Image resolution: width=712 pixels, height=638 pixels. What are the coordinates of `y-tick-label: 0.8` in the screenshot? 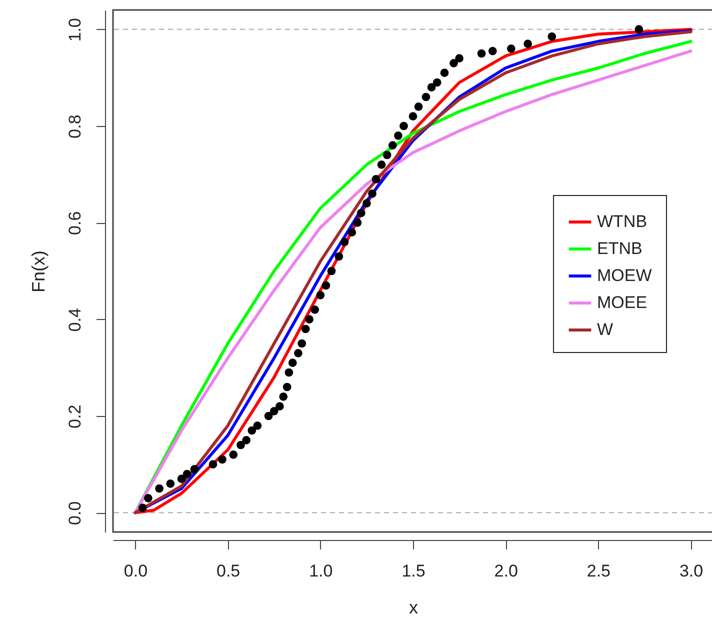 It's located at (75, 126).